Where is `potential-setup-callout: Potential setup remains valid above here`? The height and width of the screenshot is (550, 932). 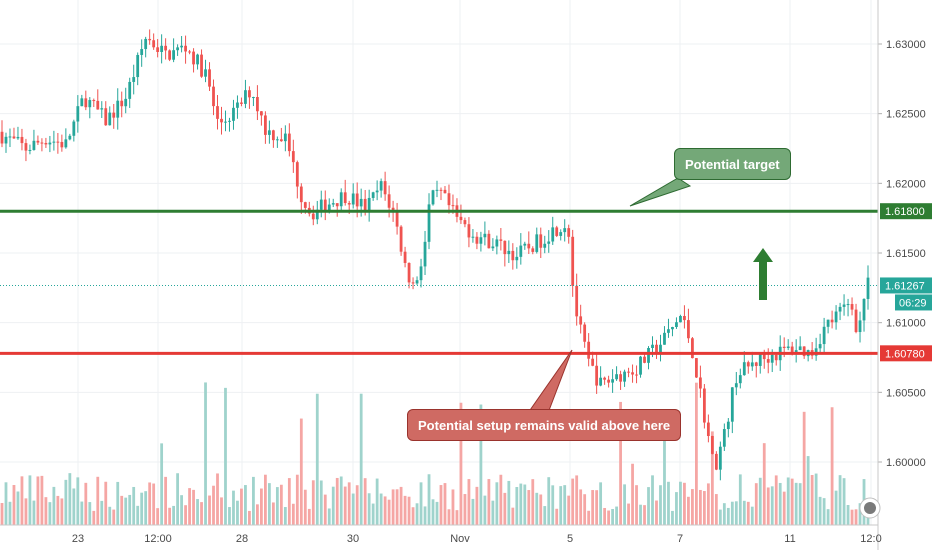
potential-setup-callout: Potential setup remains valid above here is located at coordinates (544, 425).